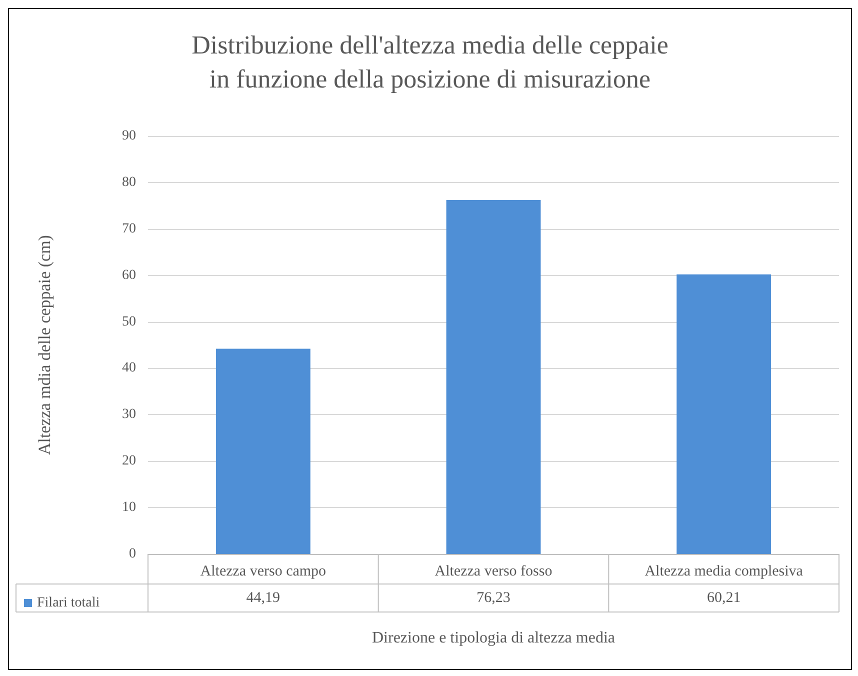 The width and height of the screenshot is (858, 676). I want to click on data-label: 60,21, so click(723, 598).